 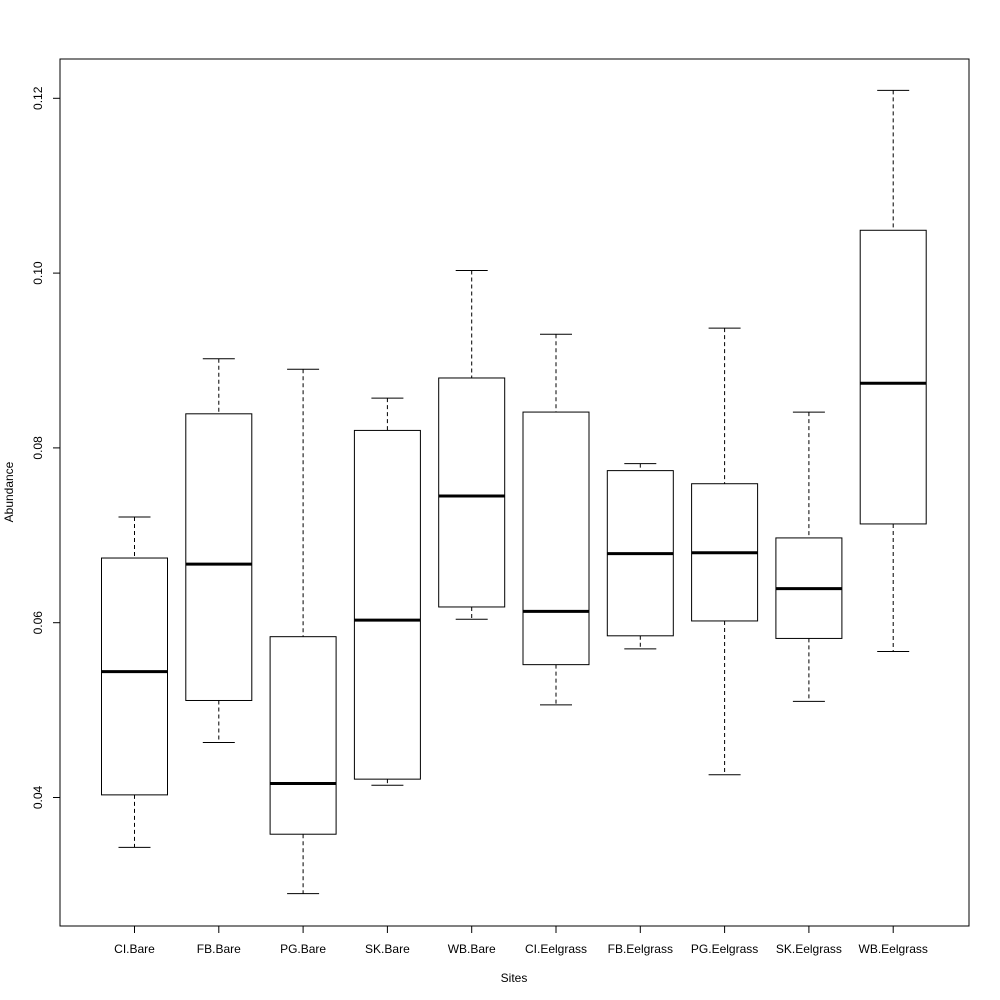 What do you see at coordinates (38, 797) in the screenshot?
I see `y-tick-label: 0.04` at bounding box center [38, 797].